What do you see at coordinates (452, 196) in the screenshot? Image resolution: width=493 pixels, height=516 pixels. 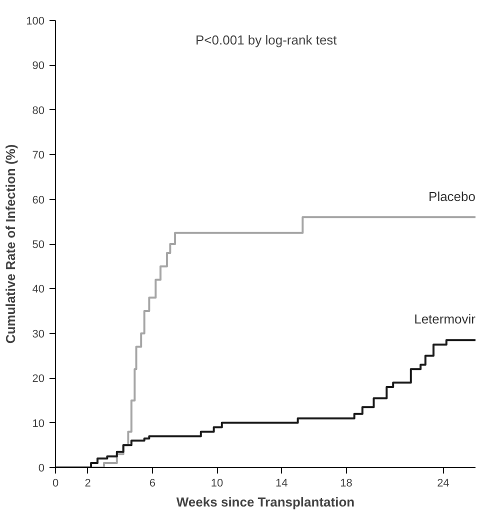 I see `series-label: Placebo` at bounding box center [452, 196].